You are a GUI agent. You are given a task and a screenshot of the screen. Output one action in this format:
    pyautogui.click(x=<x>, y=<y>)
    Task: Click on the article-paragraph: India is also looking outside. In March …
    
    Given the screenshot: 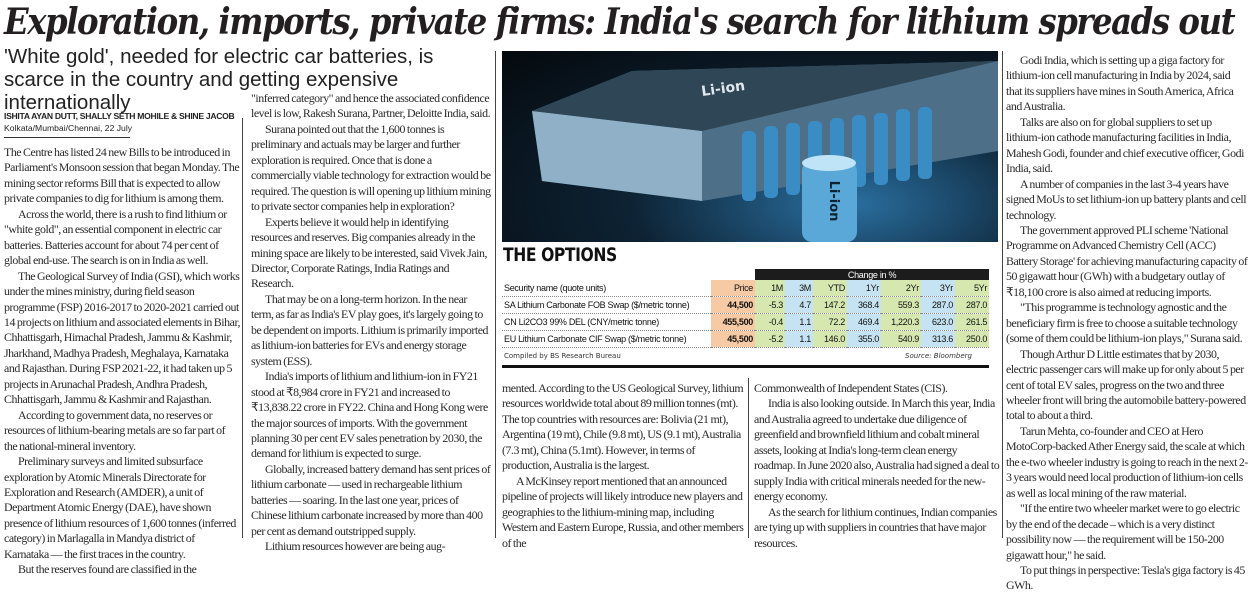 What is the action you would take?
    pyautogui.click(x=877, y=450)
    